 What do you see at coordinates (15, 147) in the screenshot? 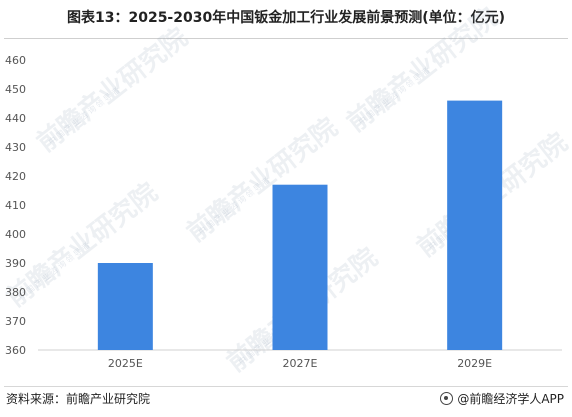
I see `y-tick-label: 430` at bounding box center [15, 147].